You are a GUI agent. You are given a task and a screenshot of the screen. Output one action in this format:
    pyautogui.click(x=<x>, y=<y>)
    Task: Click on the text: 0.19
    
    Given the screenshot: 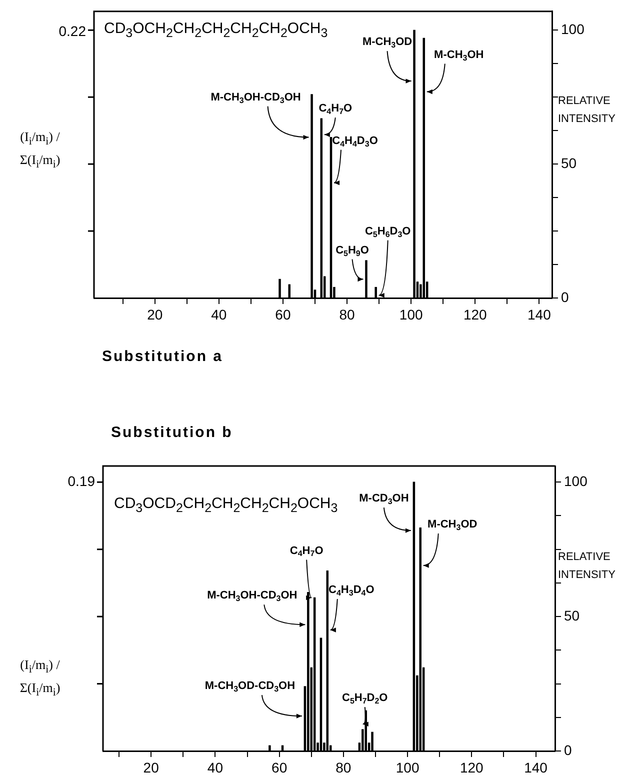 What is the action you would take?
    pyautogui.click(x=80, y=481)
    